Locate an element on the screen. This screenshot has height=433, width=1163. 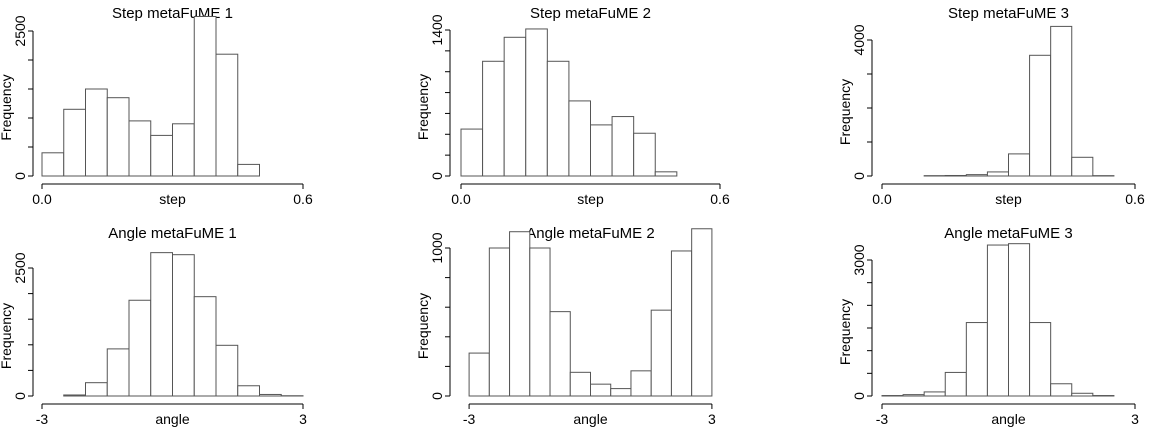
histogram-panel-4: Angle metaFuME 1 -3 3 angle 0 2500 Frequency is located at coordinates (153, 326).